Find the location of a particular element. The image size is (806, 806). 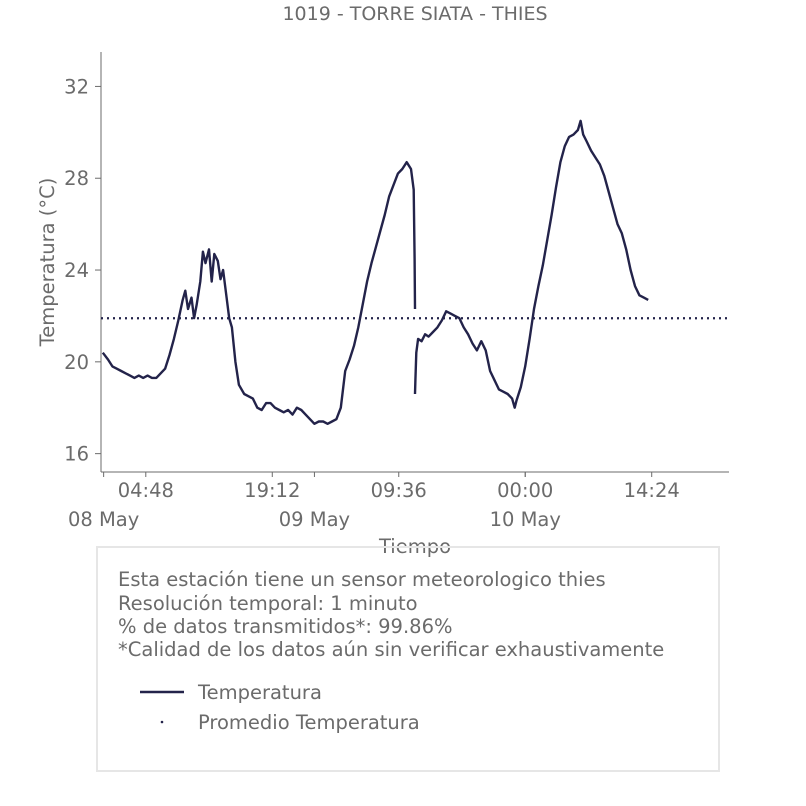

info-line-transmitted: % de datos transmitidos*: 99.86% is located at coordinates (285, 626).